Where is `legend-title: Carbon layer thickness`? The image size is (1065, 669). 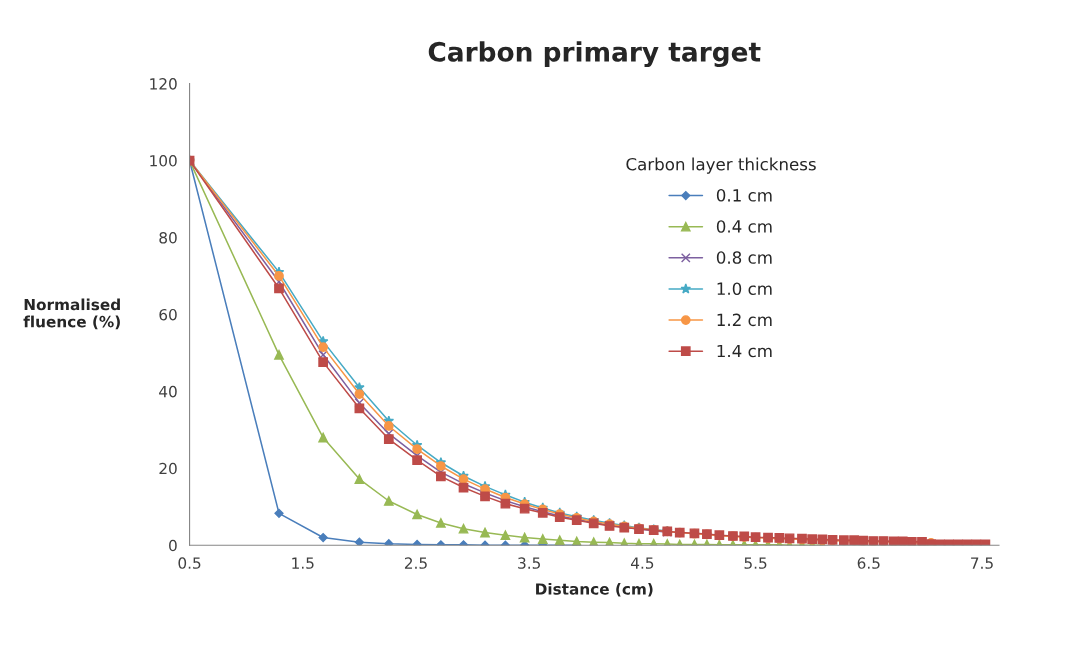 legend-title: Carbon layer thickness is located at coordinates (721, 165).